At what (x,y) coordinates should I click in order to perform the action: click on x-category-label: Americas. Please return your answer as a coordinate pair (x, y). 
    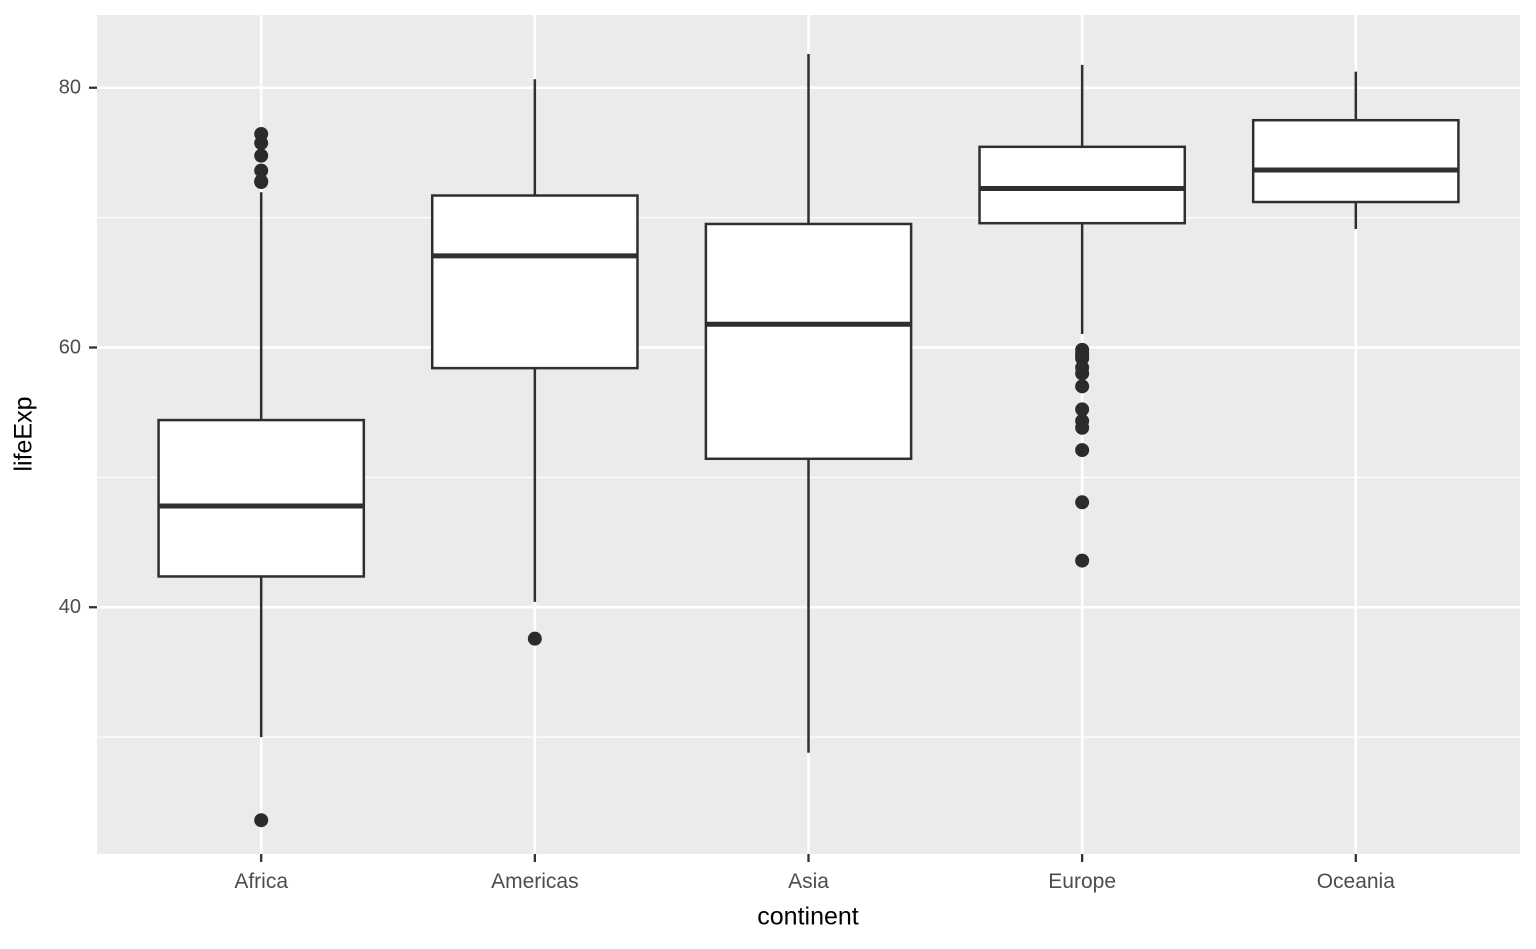
    Looking at the image, I should click on (535, 881).